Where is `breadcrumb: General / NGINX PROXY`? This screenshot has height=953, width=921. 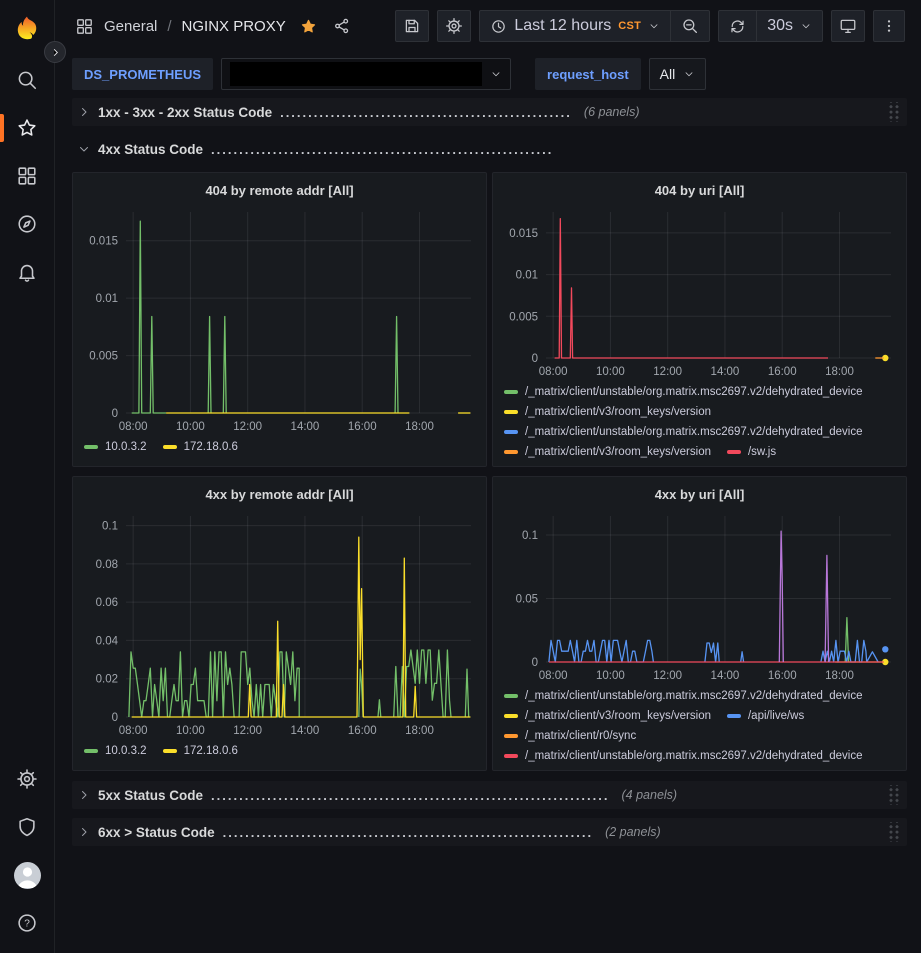
breadcrumb: General / NGINX PROXY is located at coordinates (235, 26).